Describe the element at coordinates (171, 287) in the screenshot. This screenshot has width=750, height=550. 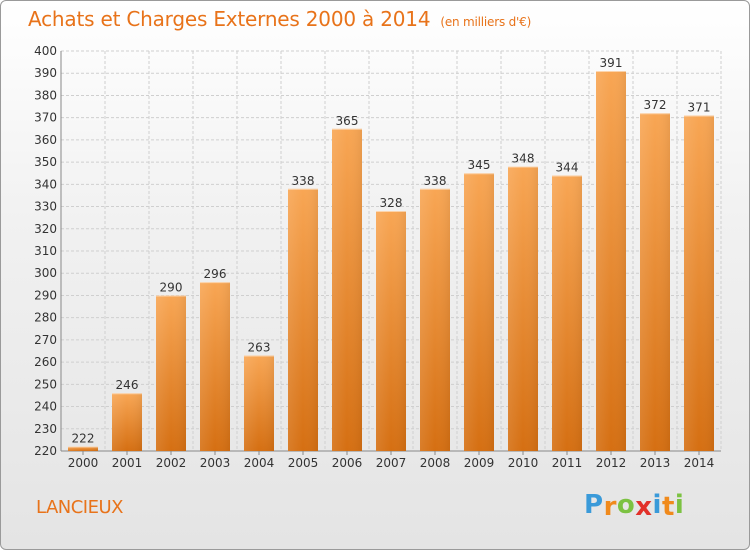
I see `value-label: 290` at that location.